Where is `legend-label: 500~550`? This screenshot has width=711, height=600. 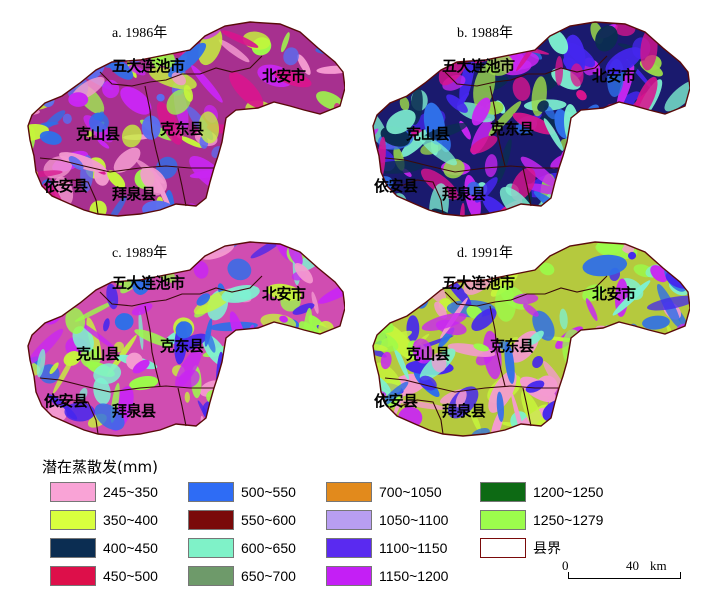 legend-label: 500~550 is located at coordinates (268, 492).